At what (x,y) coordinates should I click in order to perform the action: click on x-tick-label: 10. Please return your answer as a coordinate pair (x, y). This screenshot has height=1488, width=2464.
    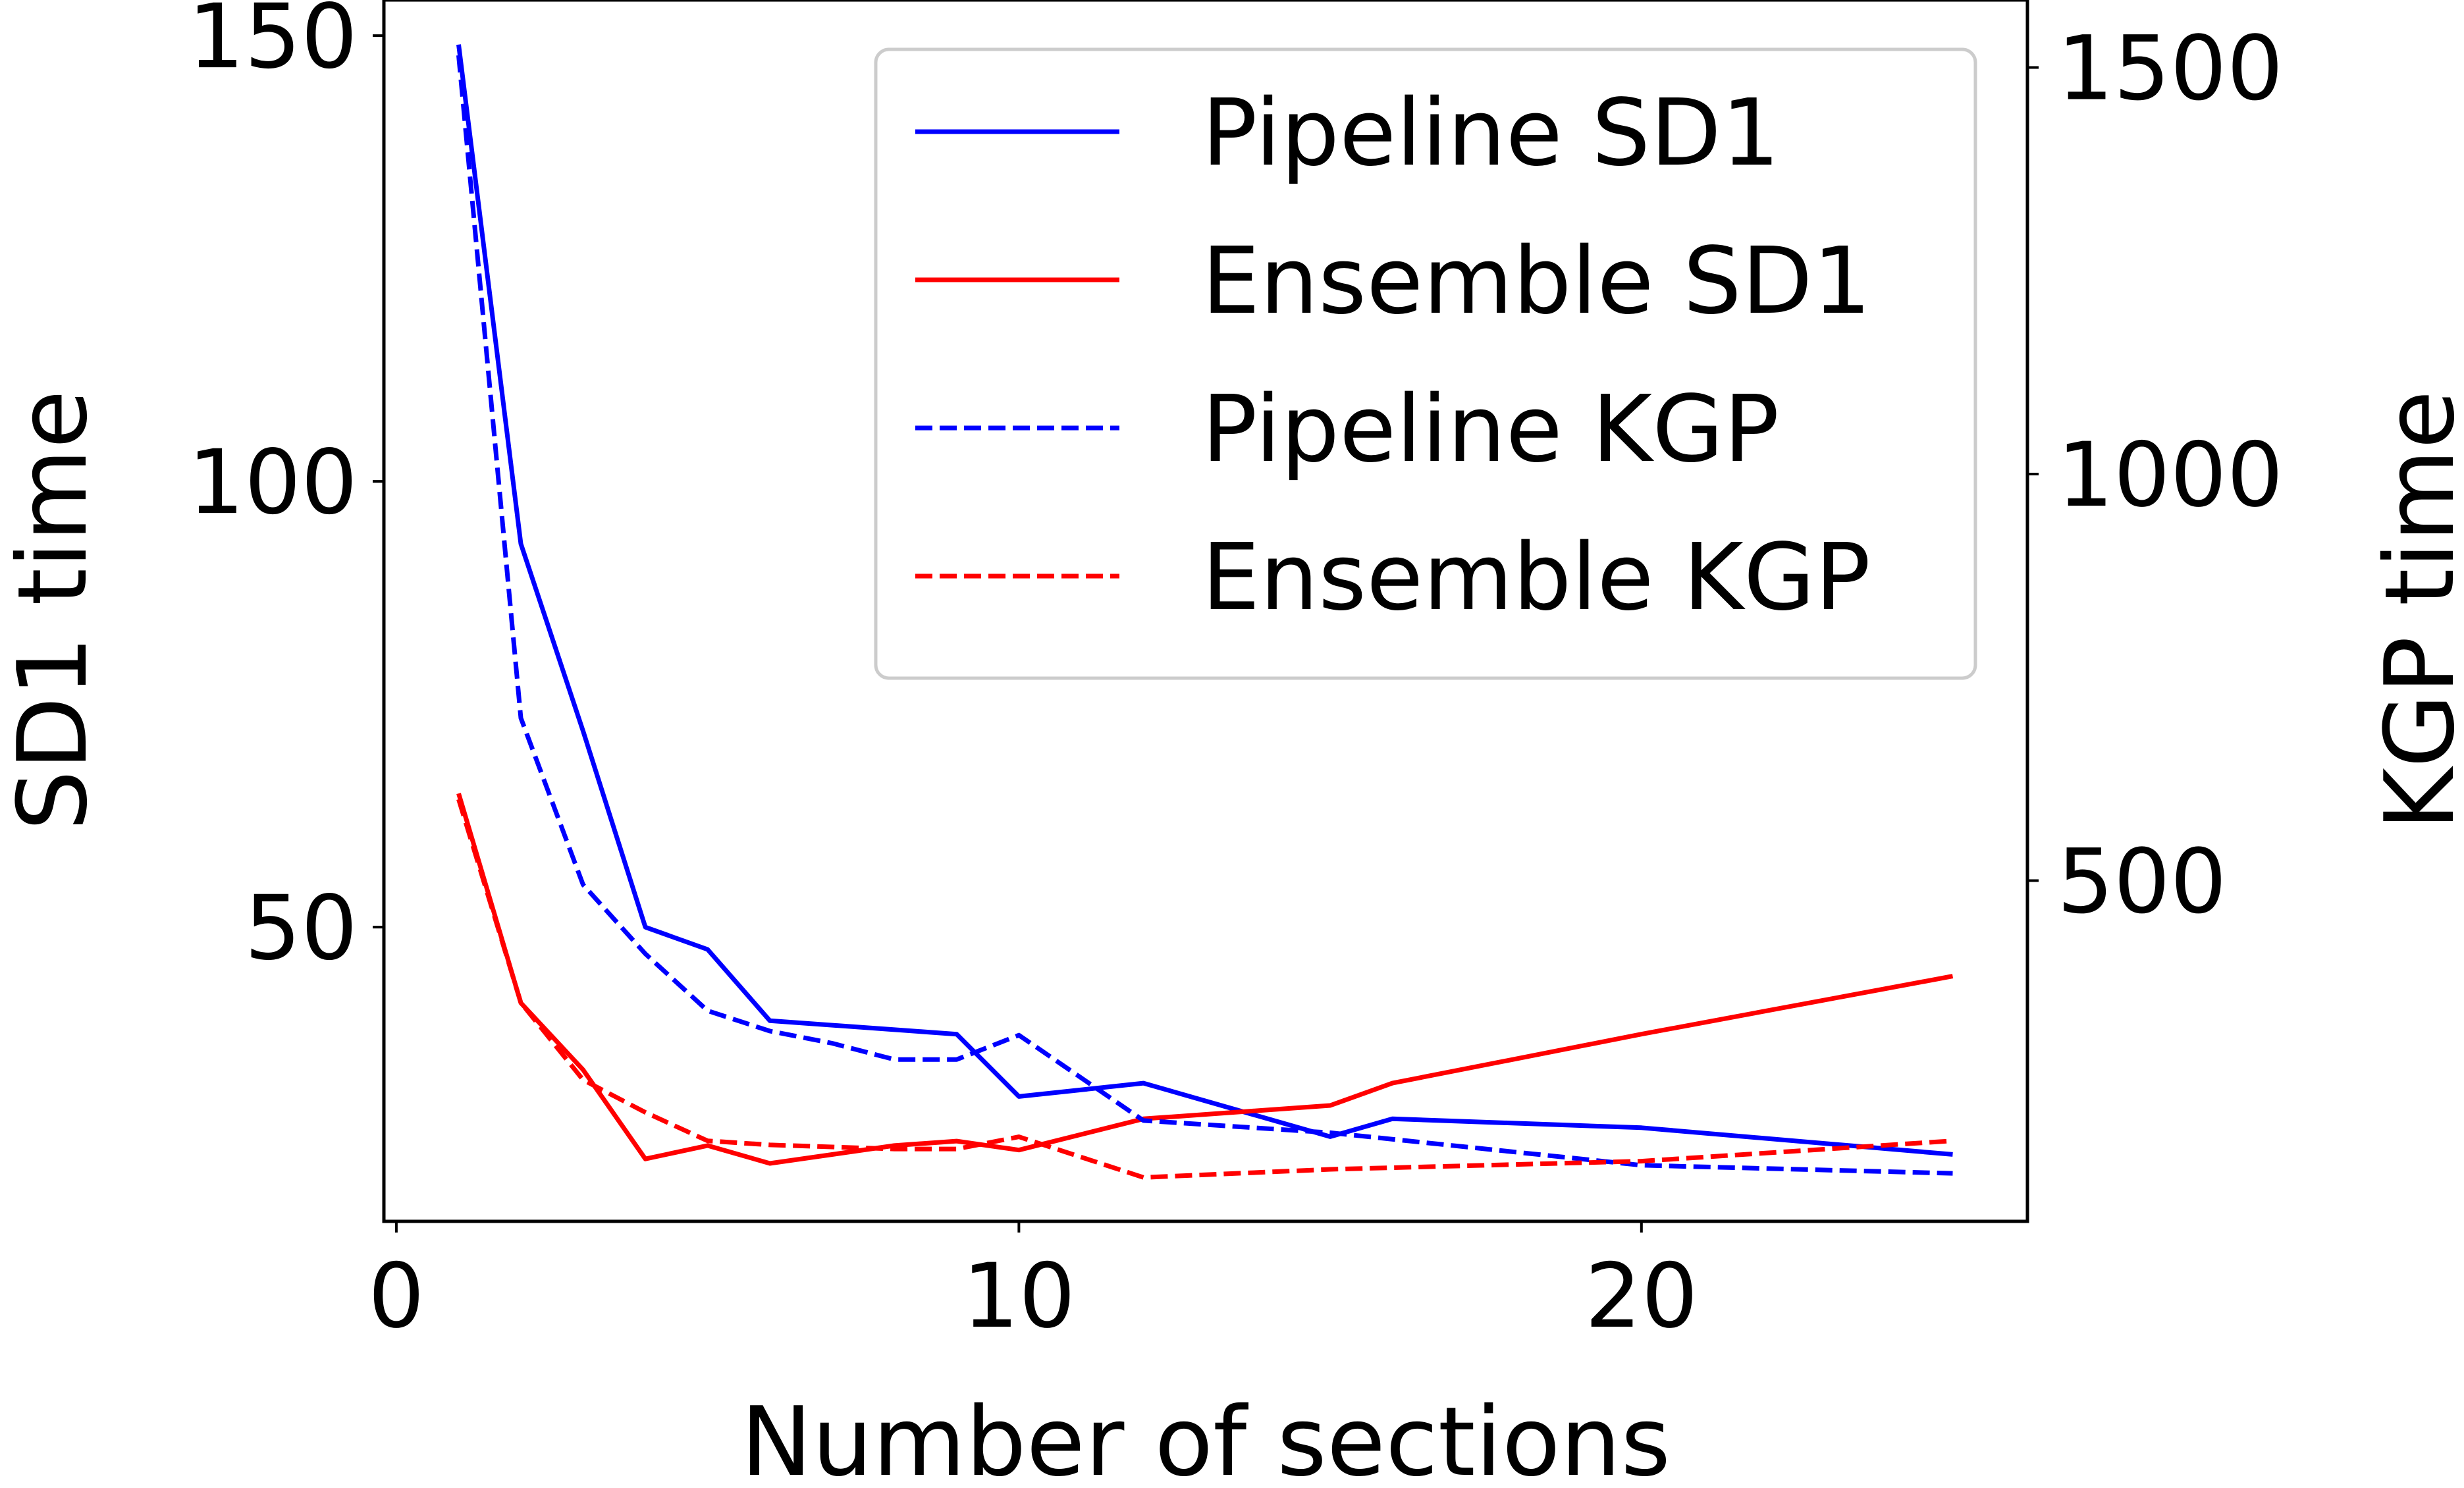
    Looking at the image, I should click on (1018, 1296).